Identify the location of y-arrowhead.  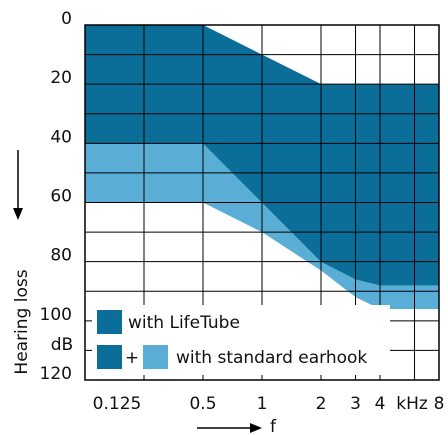
(18, 214).